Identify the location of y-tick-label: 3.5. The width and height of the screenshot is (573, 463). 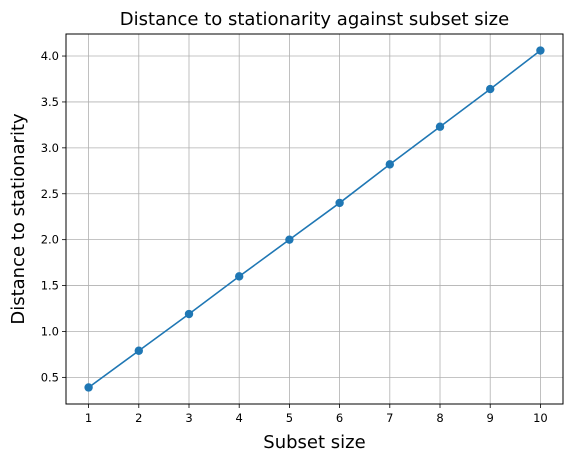
(50, 102).